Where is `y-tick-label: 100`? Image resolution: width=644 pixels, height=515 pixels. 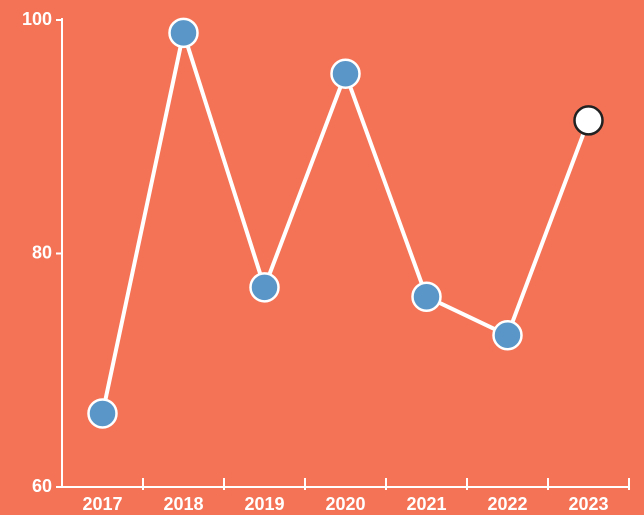 y-tick-label: 100 is located at coordinates (37, 19).